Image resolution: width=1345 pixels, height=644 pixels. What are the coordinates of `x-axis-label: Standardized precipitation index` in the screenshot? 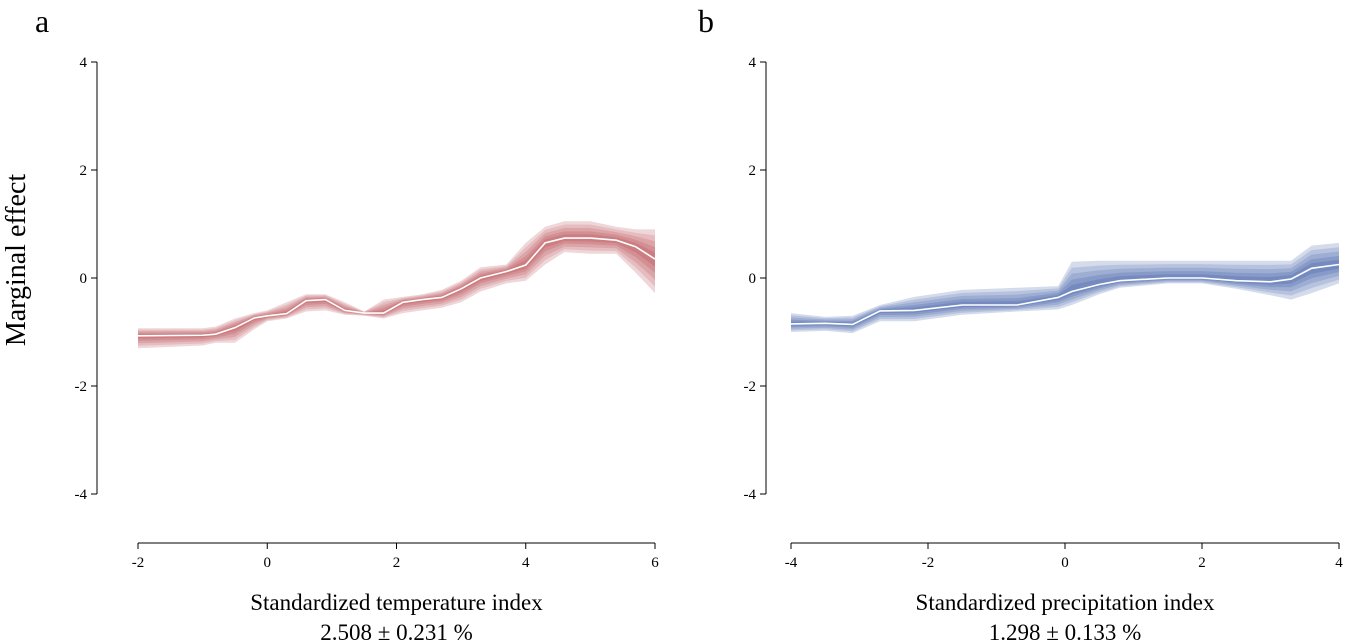 It's located at (1065, 602).